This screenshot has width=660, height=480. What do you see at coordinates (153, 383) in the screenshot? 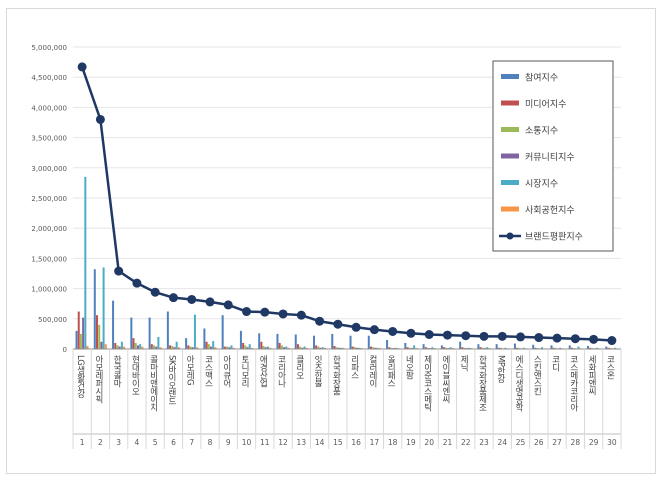
I see `category-label: 콜마비앤에이치` at bounding box center [153, 383].